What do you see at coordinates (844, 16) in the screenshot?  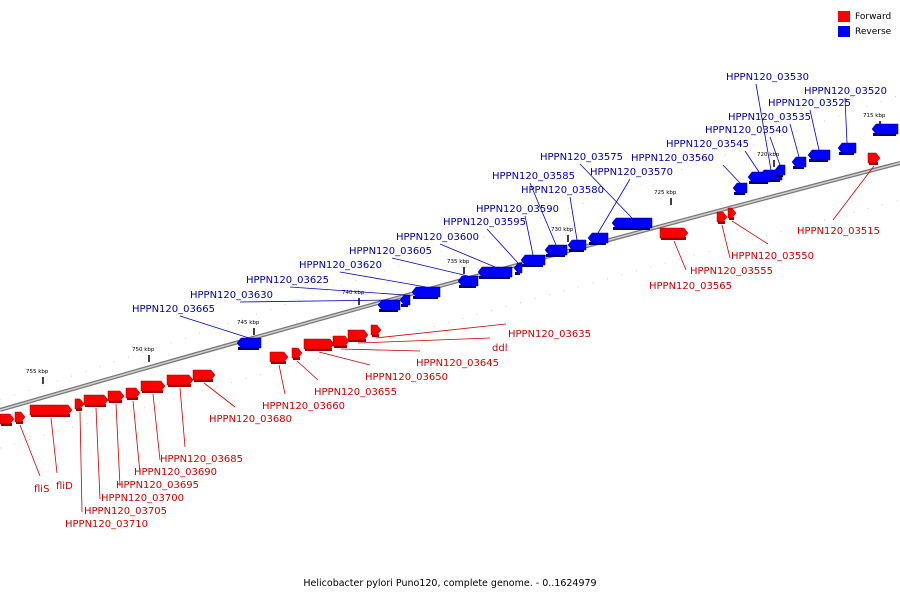 I see `legend-swatch-forward` at bounding box center [844, 16].